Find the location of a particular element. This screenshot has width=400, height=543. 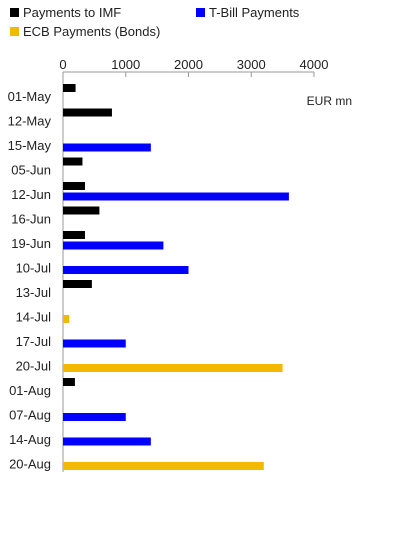

bar-t-bill-payments-12-jun is located at coordinates (176, 196).